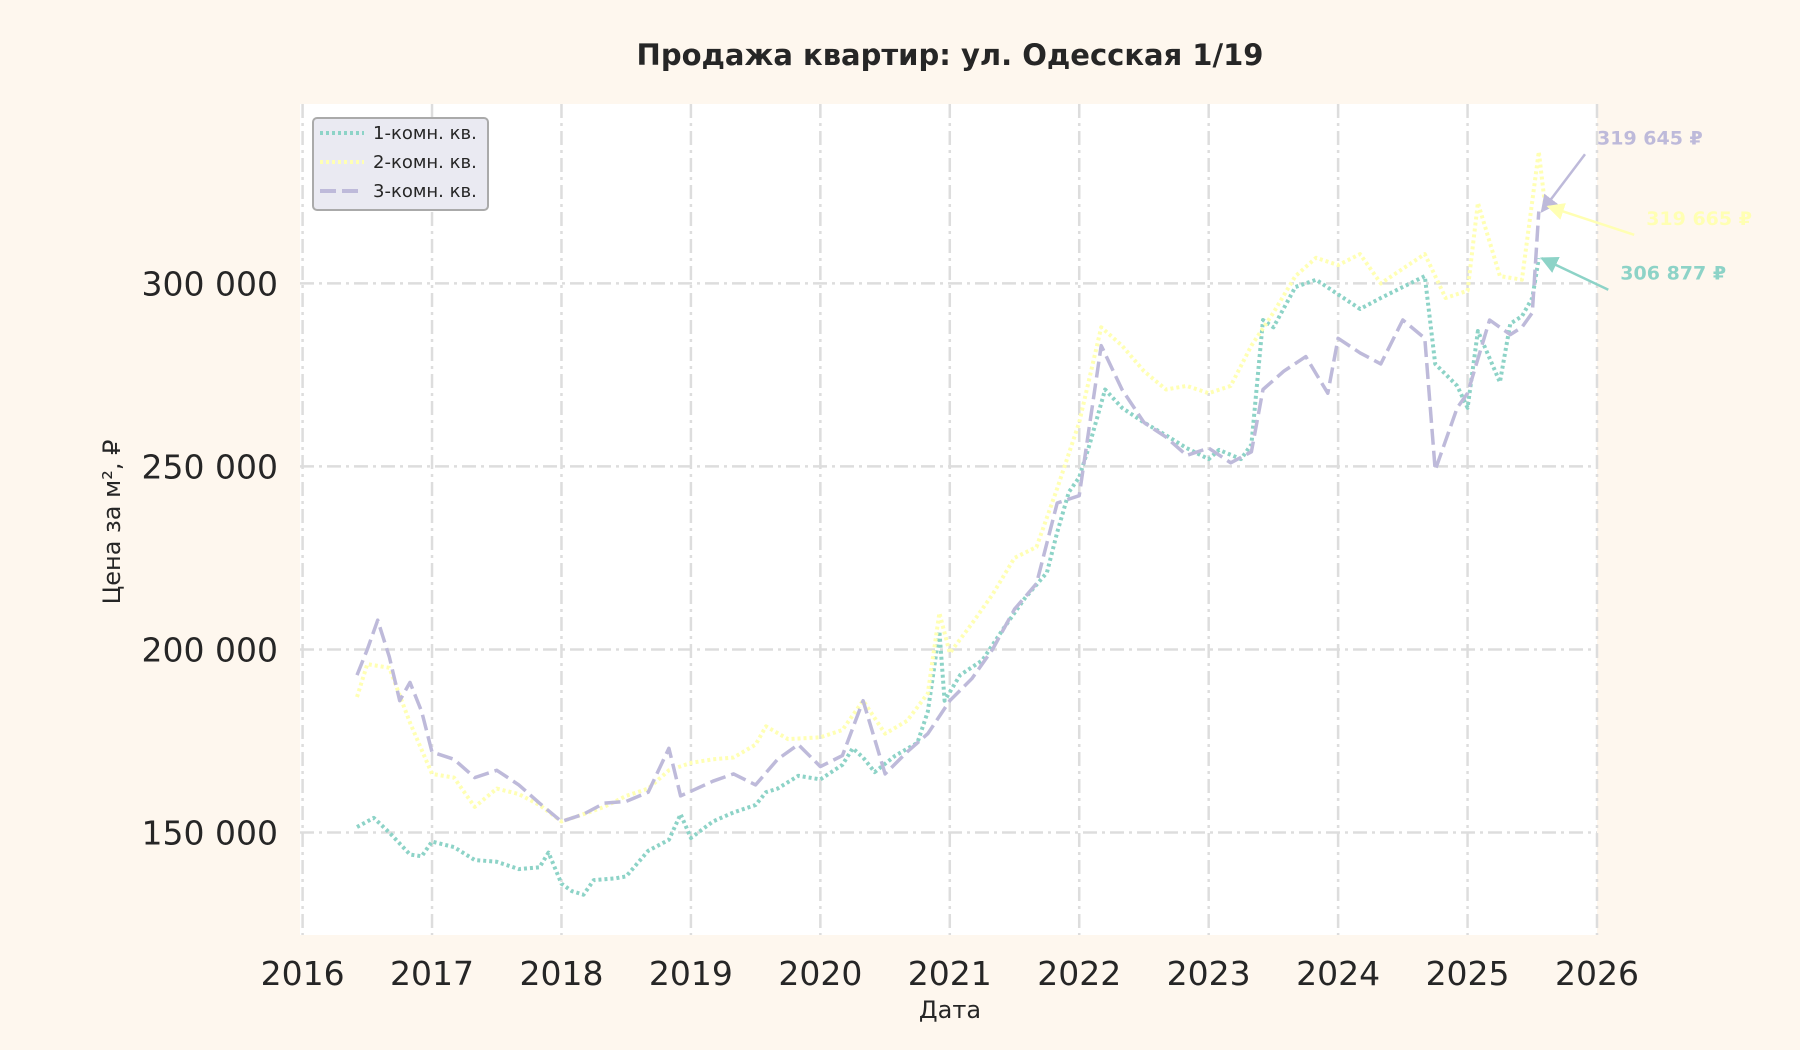 The image size is (1800, 1050). What do you see at coordinates (1699, 219) in the screenshot?
I see `annotation-label-2: 319 665 ₽` at bounding box center [1699, 219].